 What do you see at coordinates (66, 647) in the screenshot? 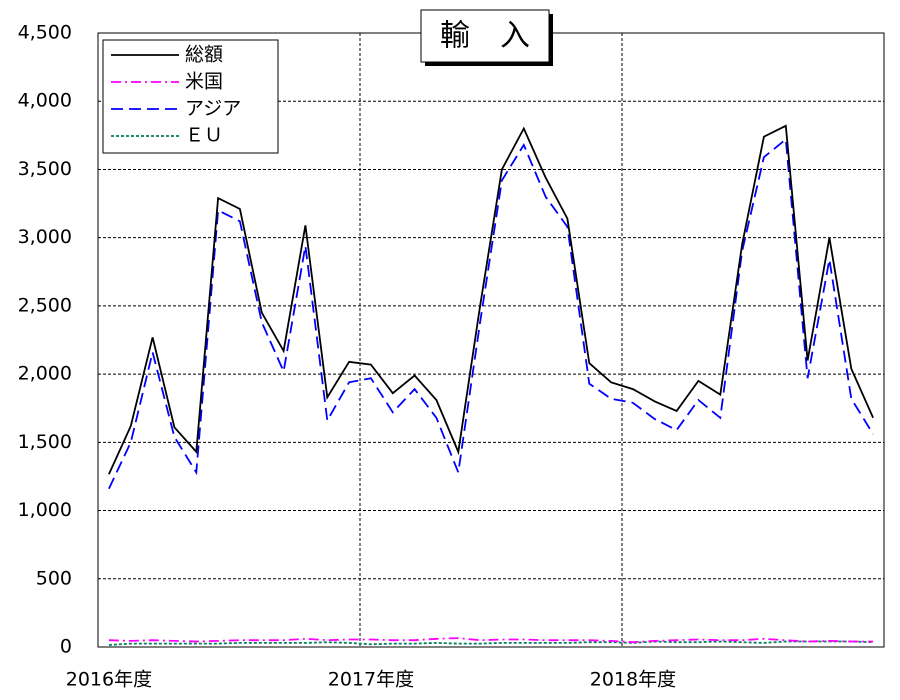
I see `y-tick-label: 0` at bounding box center [66, 647].